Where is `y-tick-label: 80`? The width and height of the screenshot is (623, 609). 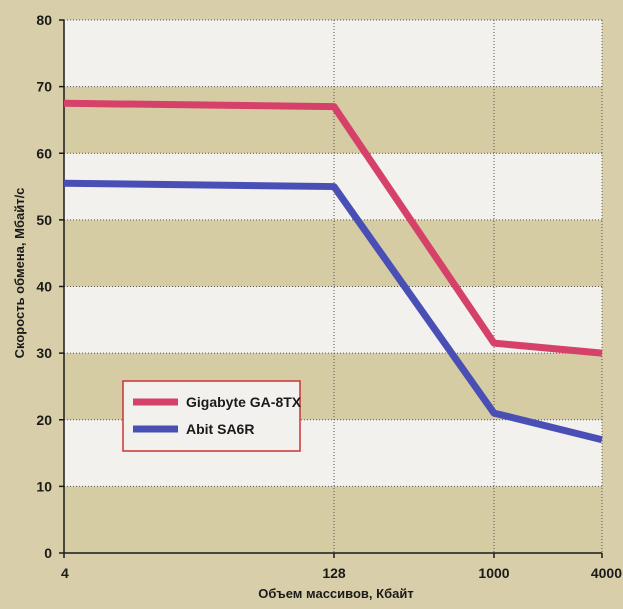 y-tick-label: 80 is located at coordinates (44, 20).